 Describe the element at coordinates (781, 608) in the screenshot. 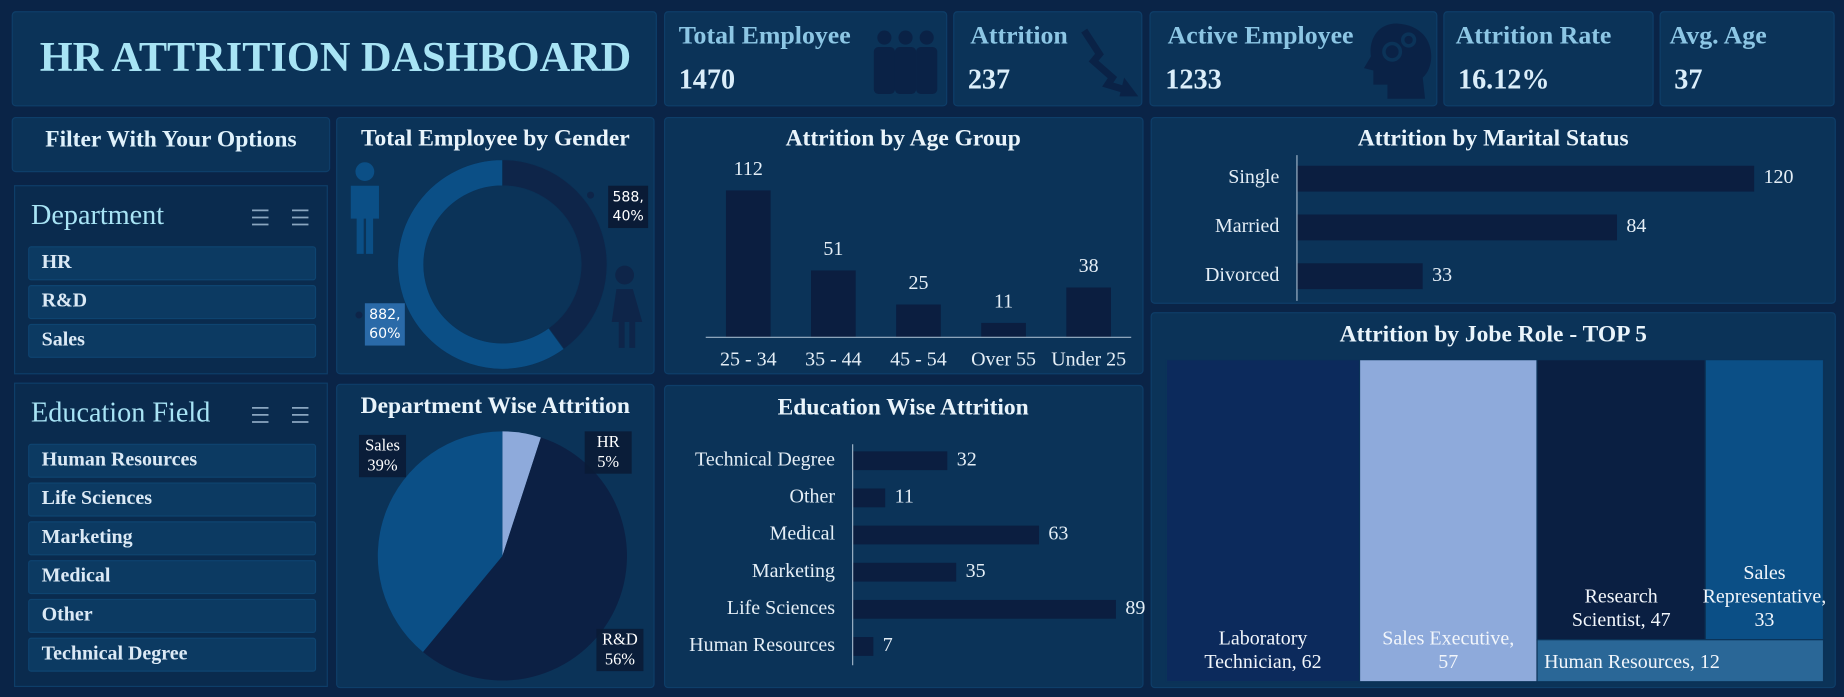

I see `y-tick-label: Life Sciences` at that location.